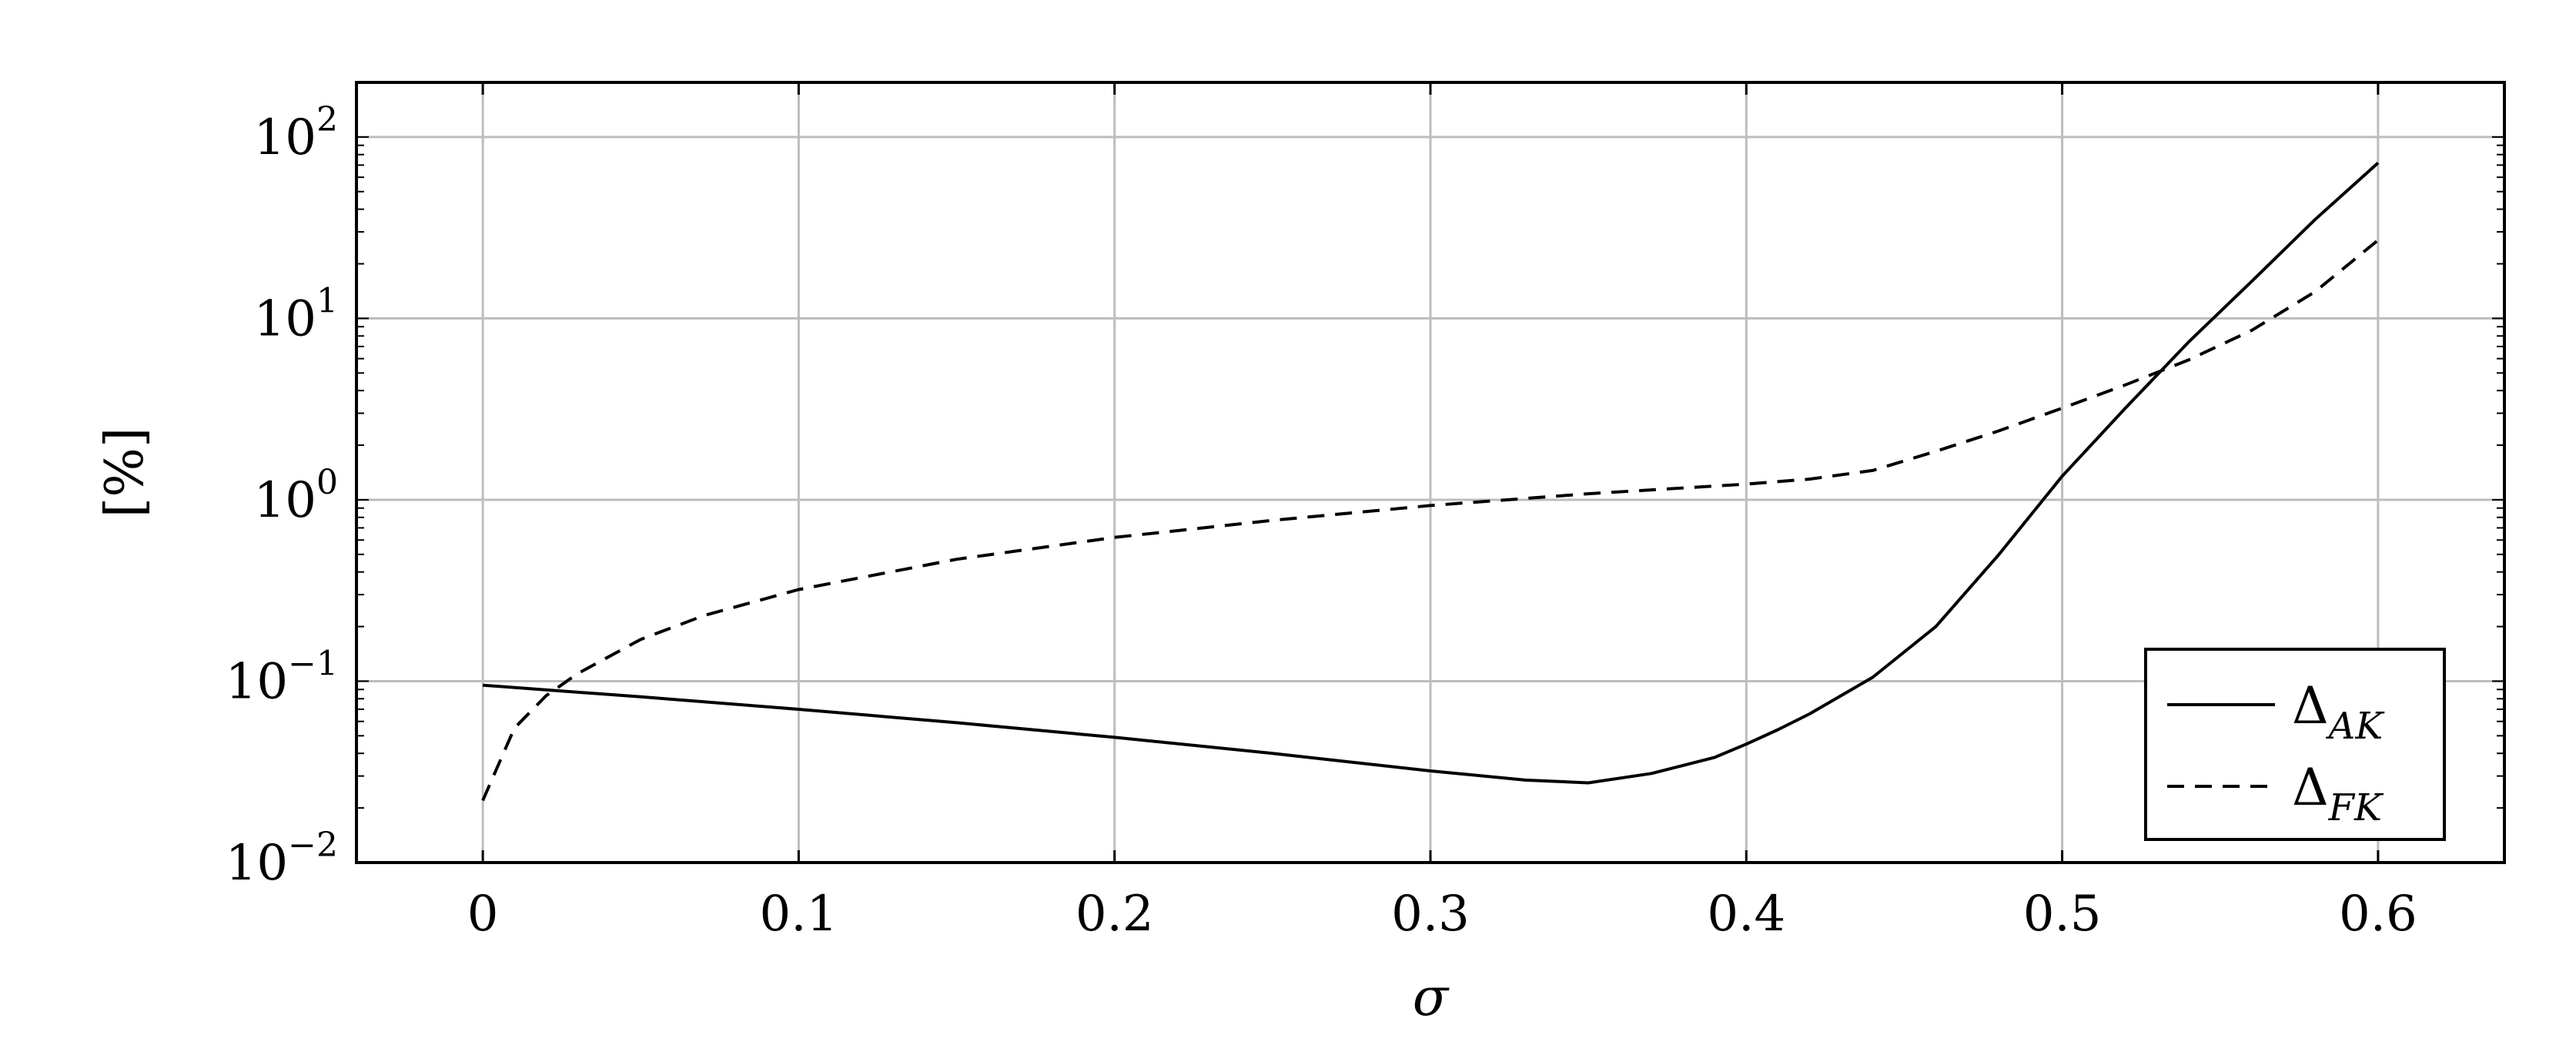 Image resolution: width=2576 pixels, height=1042 pixels. What do you see at coordinates (296, 314) in the screenshot?
I see `y-tick-label: 10¹` at bounding box center [296, 314].